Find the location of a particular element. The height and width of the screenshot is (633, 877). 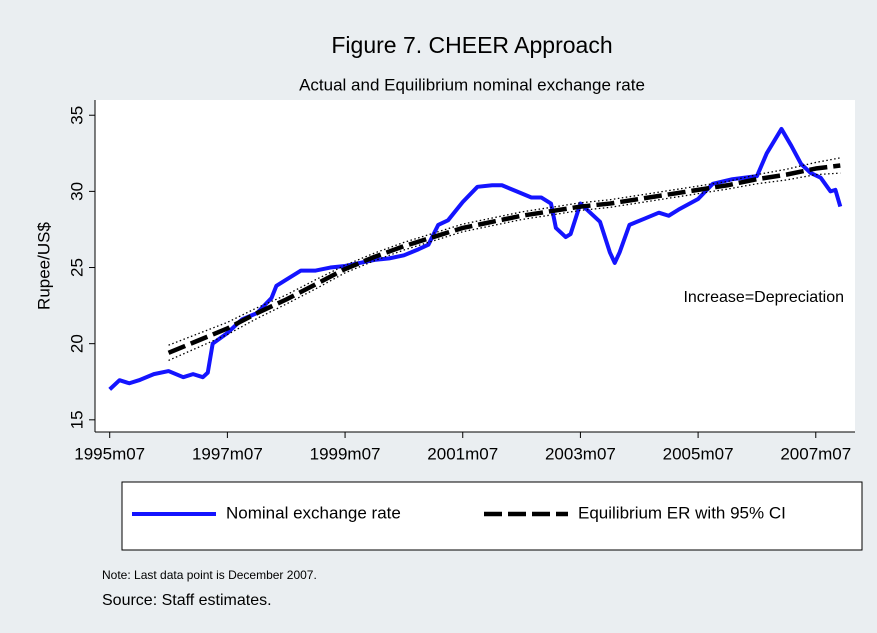

legend-label: Equilibrium ER with 95% CI is located at coordinates (682, 512).